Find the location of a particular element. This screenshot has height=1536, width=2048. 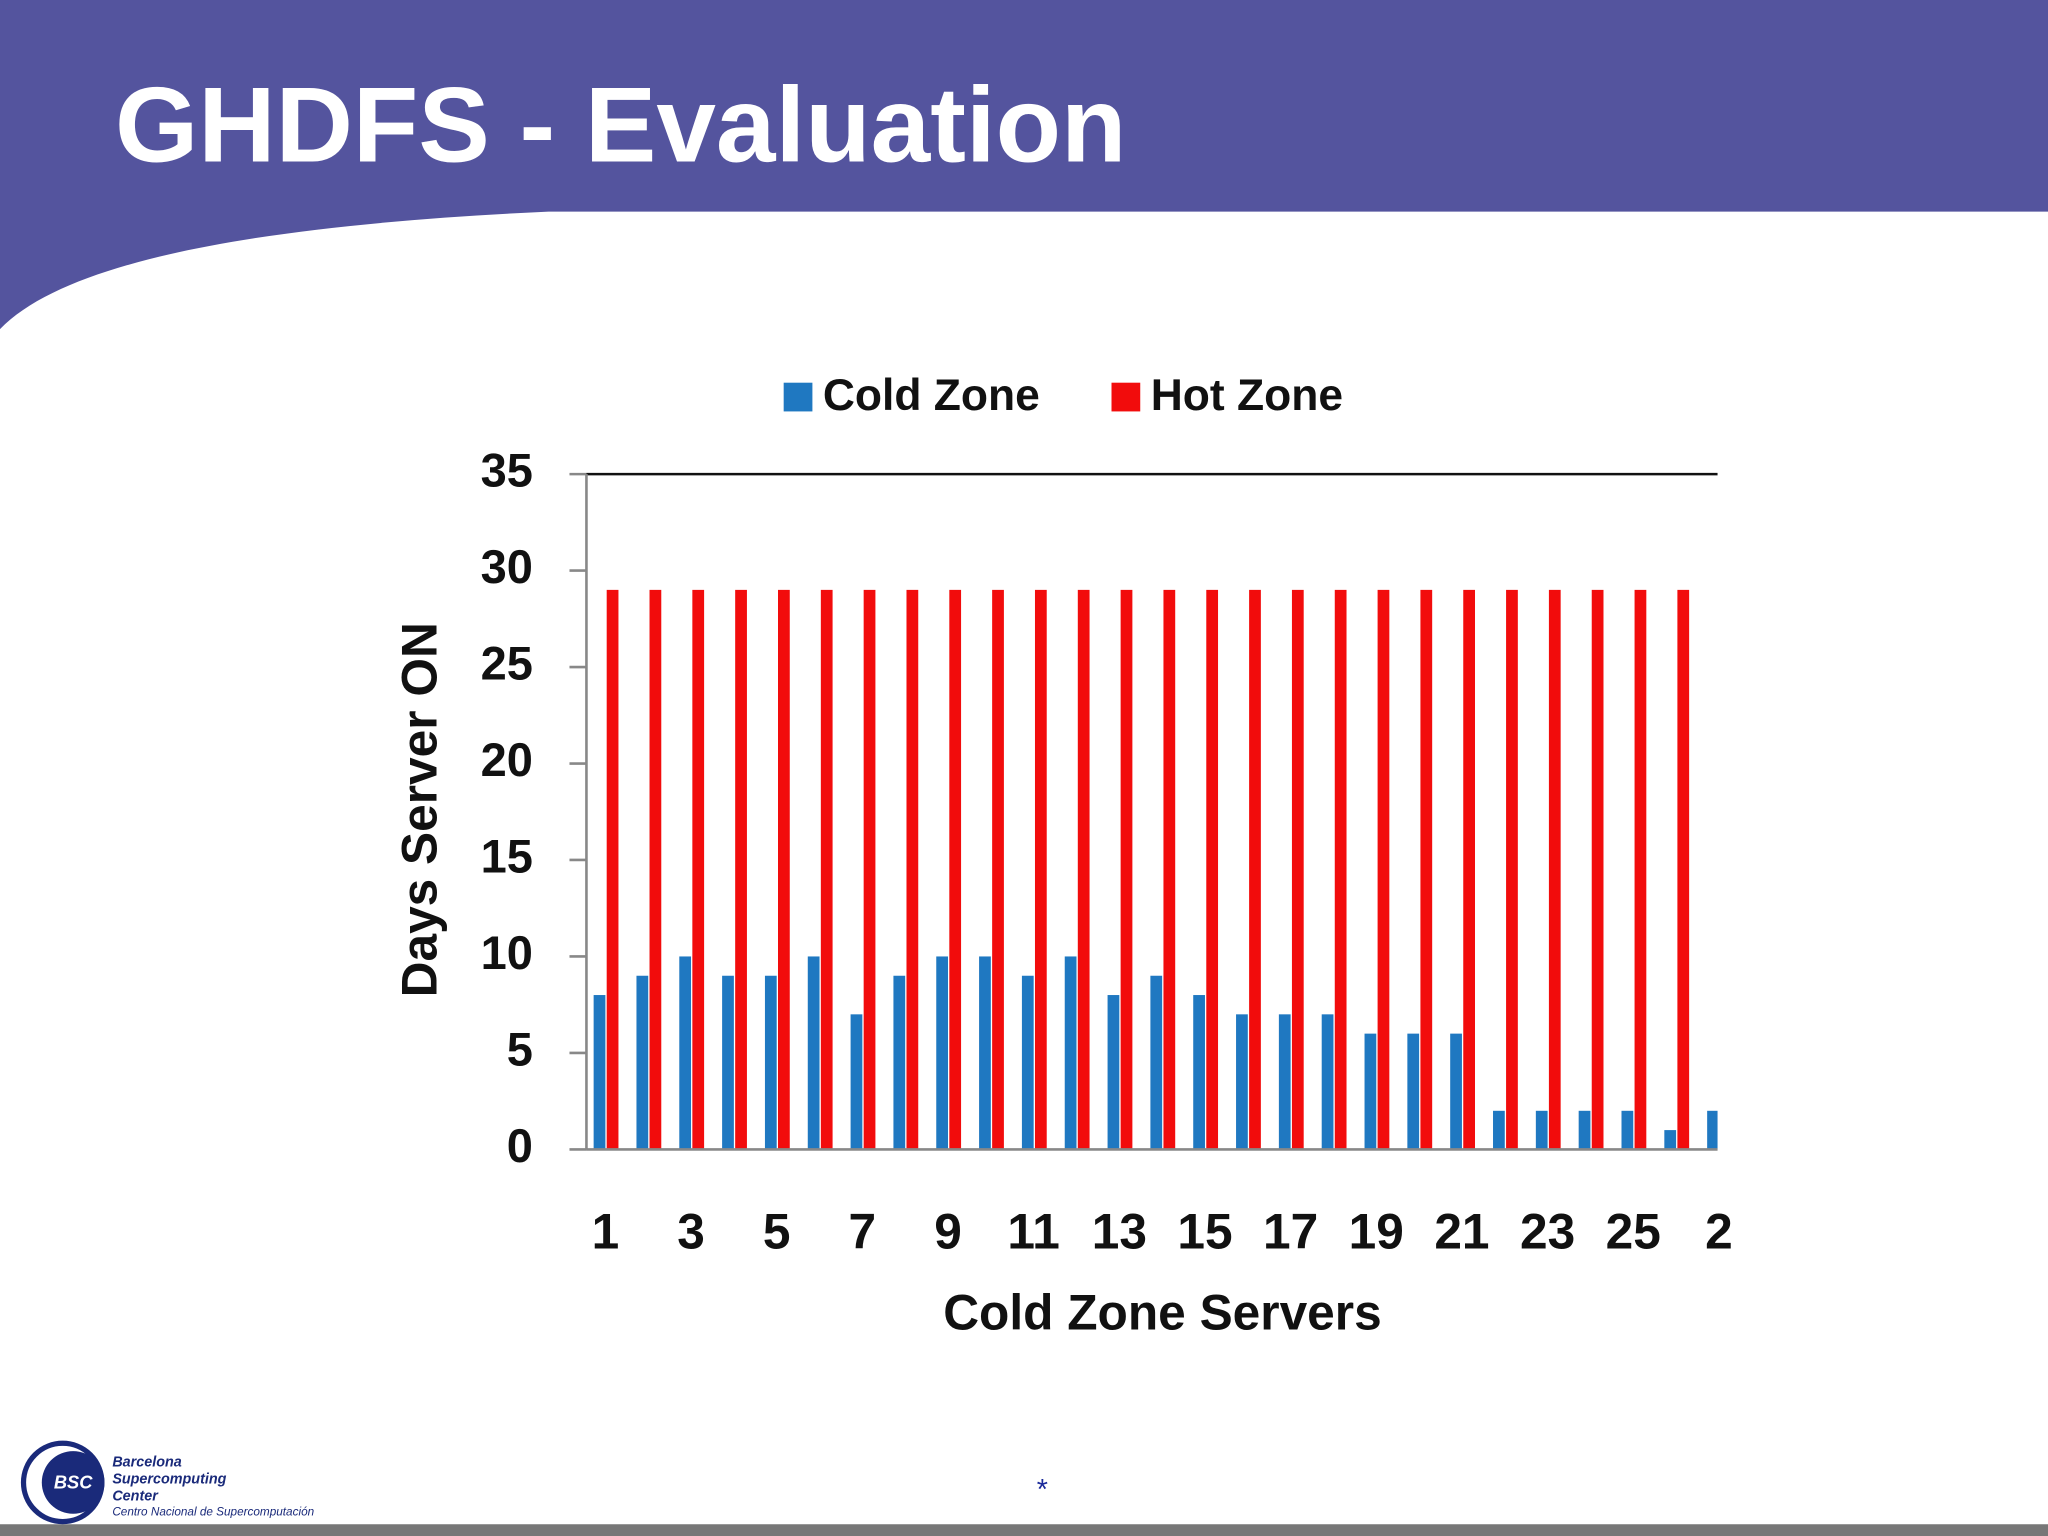

y-tick-label: 0 is located at coordinates (520, 1145).